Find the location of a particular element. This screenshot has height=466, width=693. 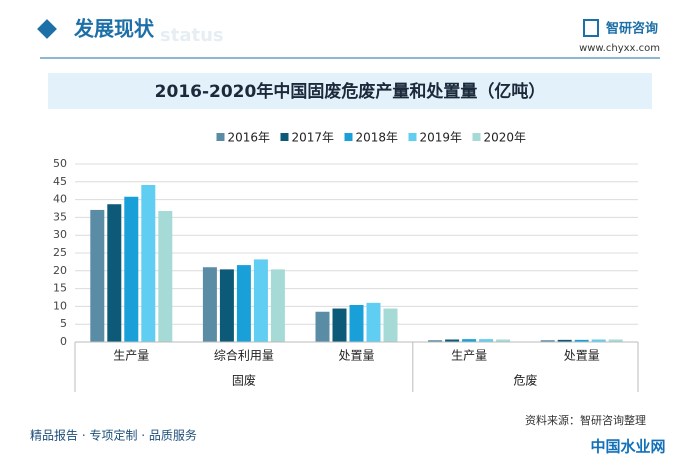

footer-slogan: 精品报告 · 专项定制 · 品质服务 is located at coordinates (113, 435).